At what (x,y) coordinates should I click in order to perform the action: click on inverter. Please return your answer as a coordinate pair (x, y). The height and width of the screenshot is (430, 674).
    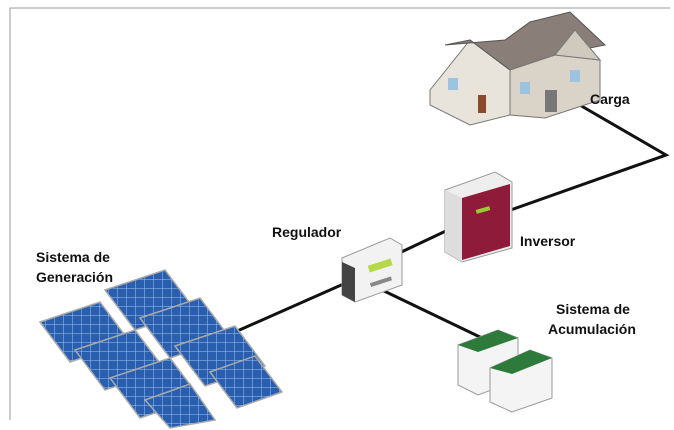
    Looking at the image, I should click on (478, 217).